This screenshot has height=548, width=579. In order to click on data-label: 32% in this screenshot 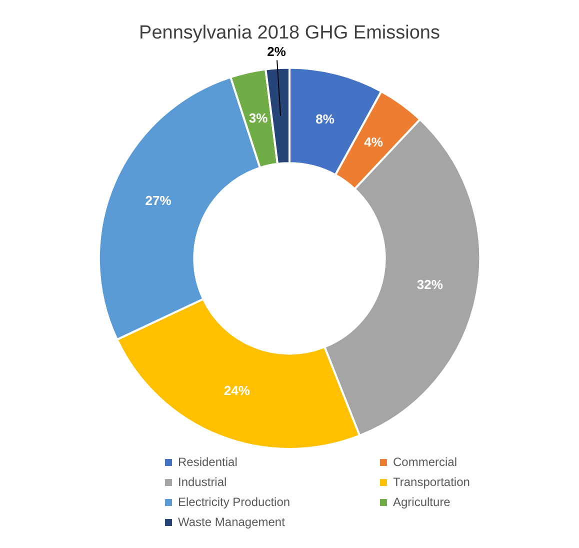, I will do `click(430, 284)`.